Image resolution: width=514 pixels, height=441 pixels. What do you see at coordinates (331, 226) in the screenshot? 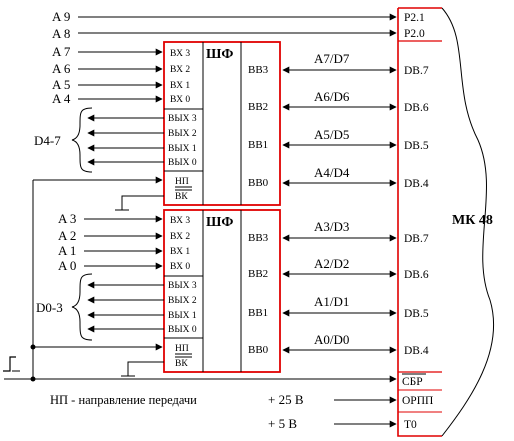
I see `bus-lower-label-3: A3/D3` at bounding box center [331, 226].